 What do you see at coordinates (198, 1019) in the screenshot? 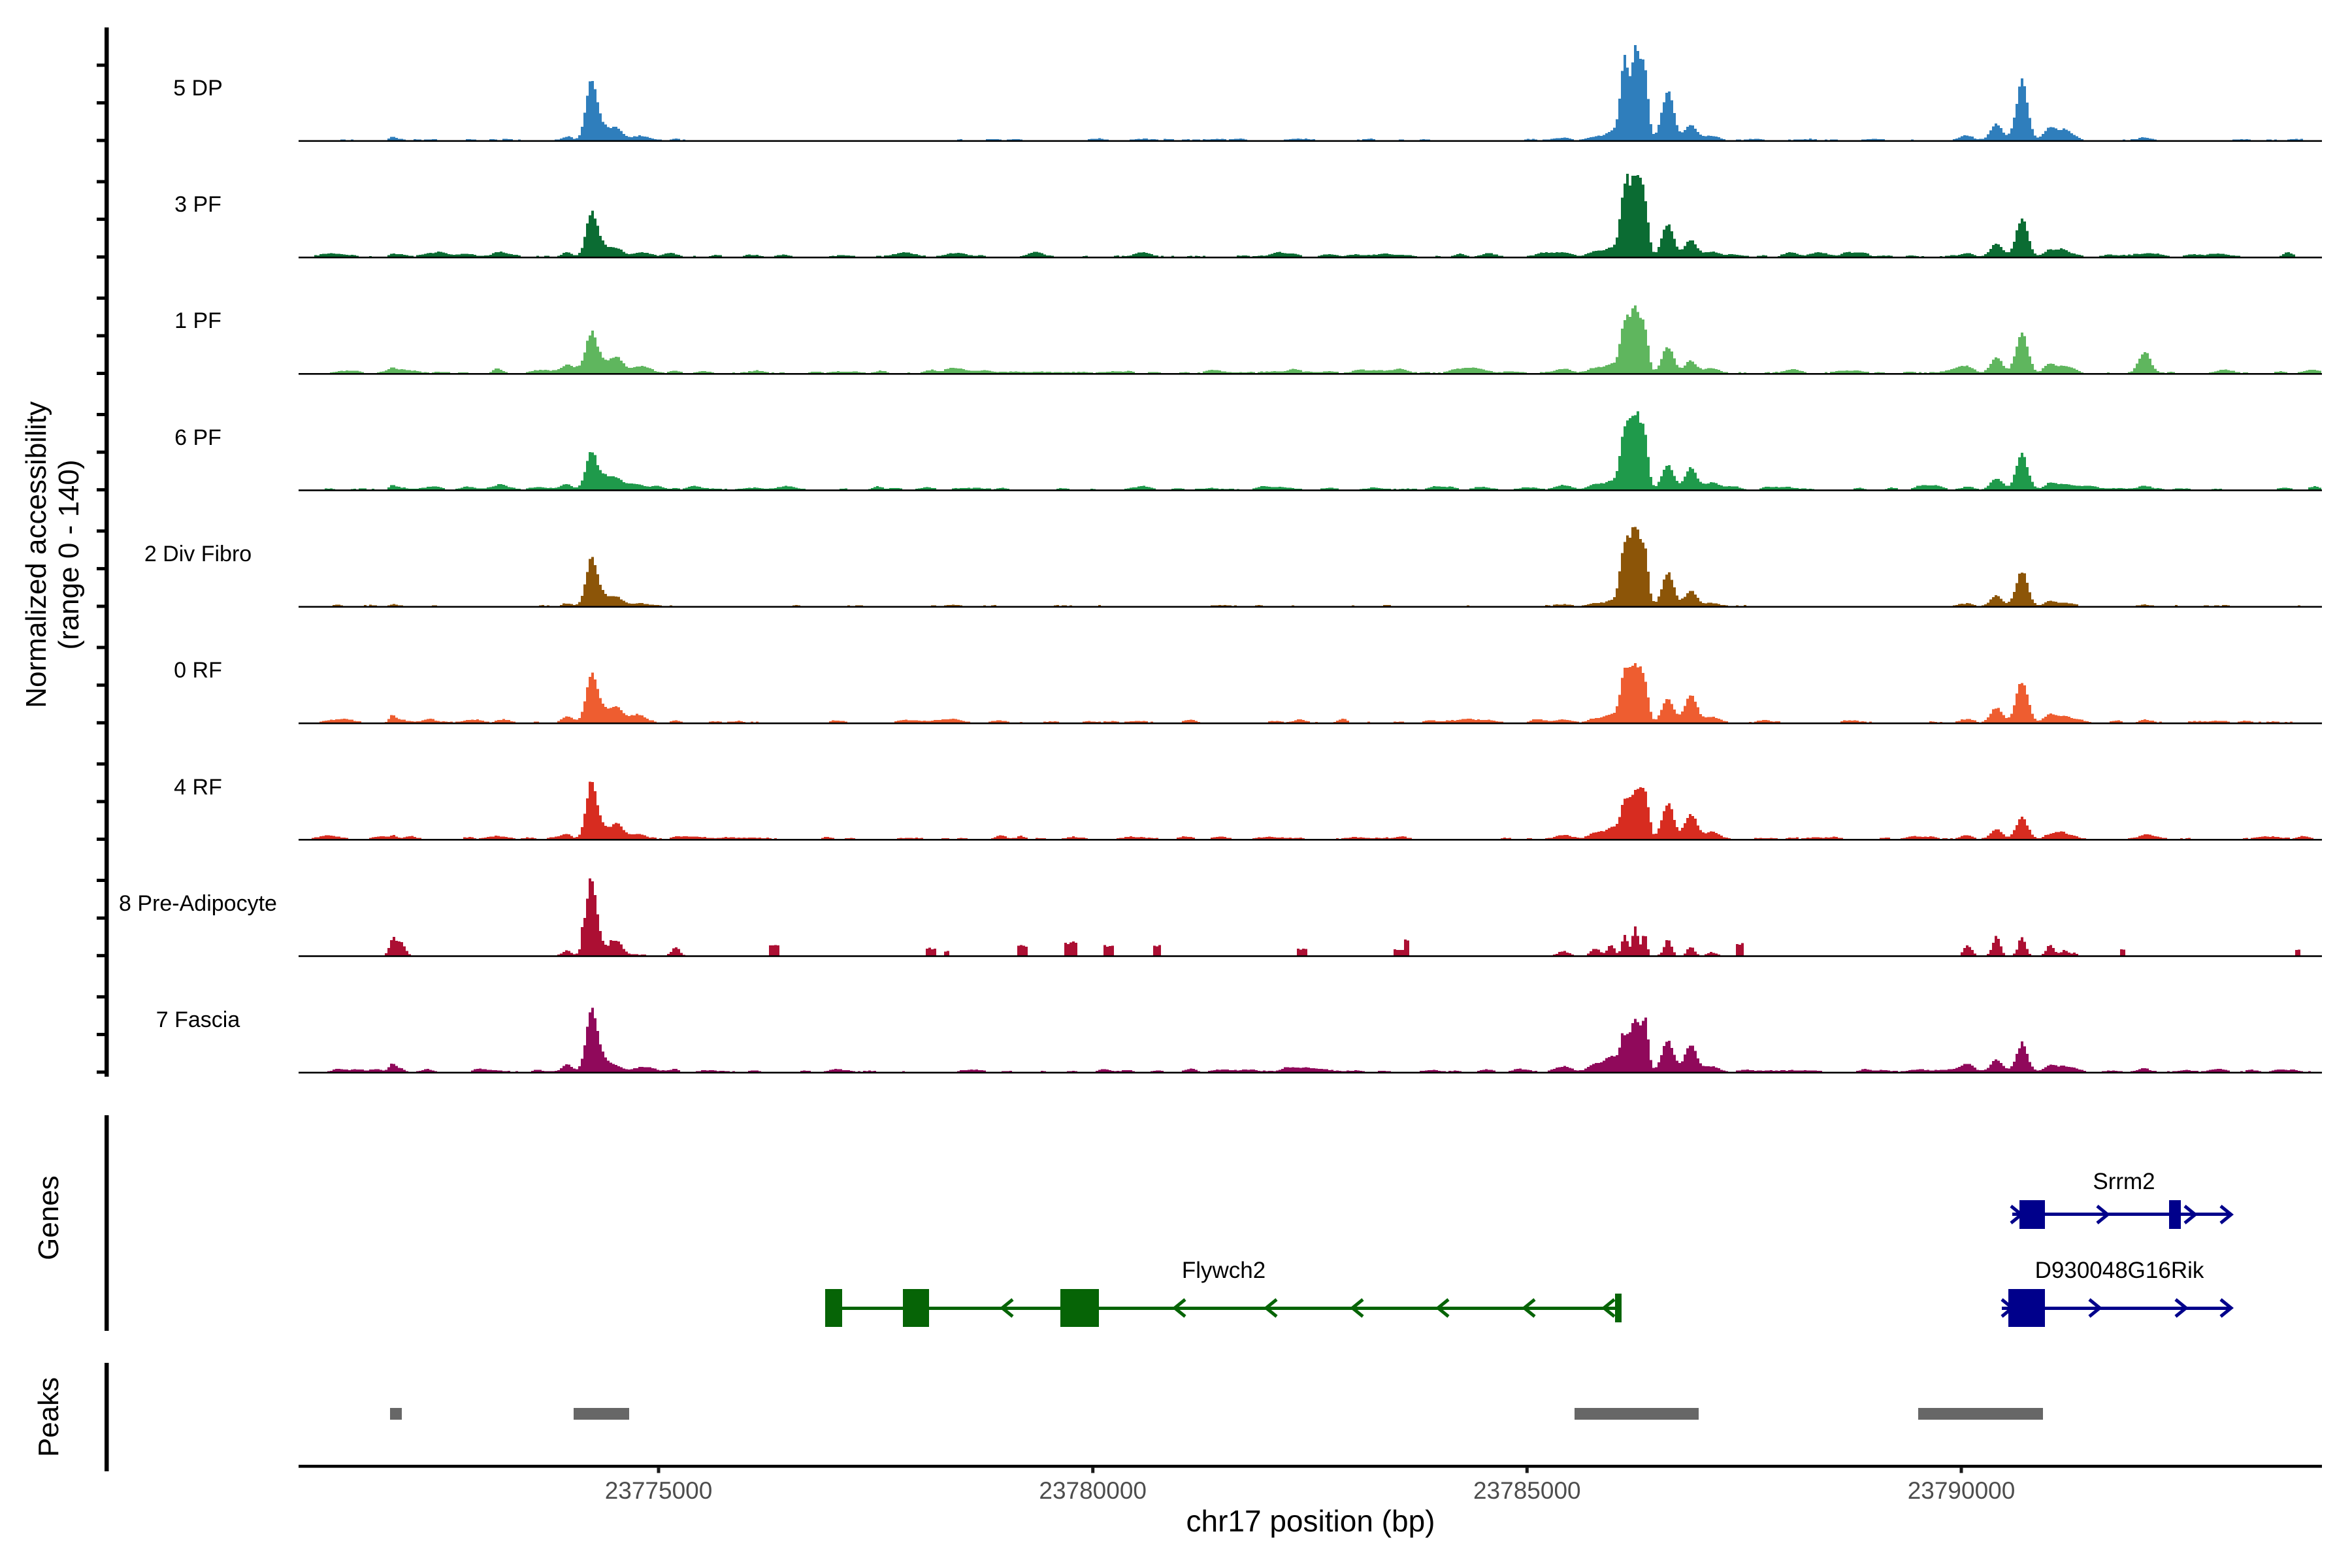
I see `svg-text: 7 Fascia` at bounding box center [198, 1019].